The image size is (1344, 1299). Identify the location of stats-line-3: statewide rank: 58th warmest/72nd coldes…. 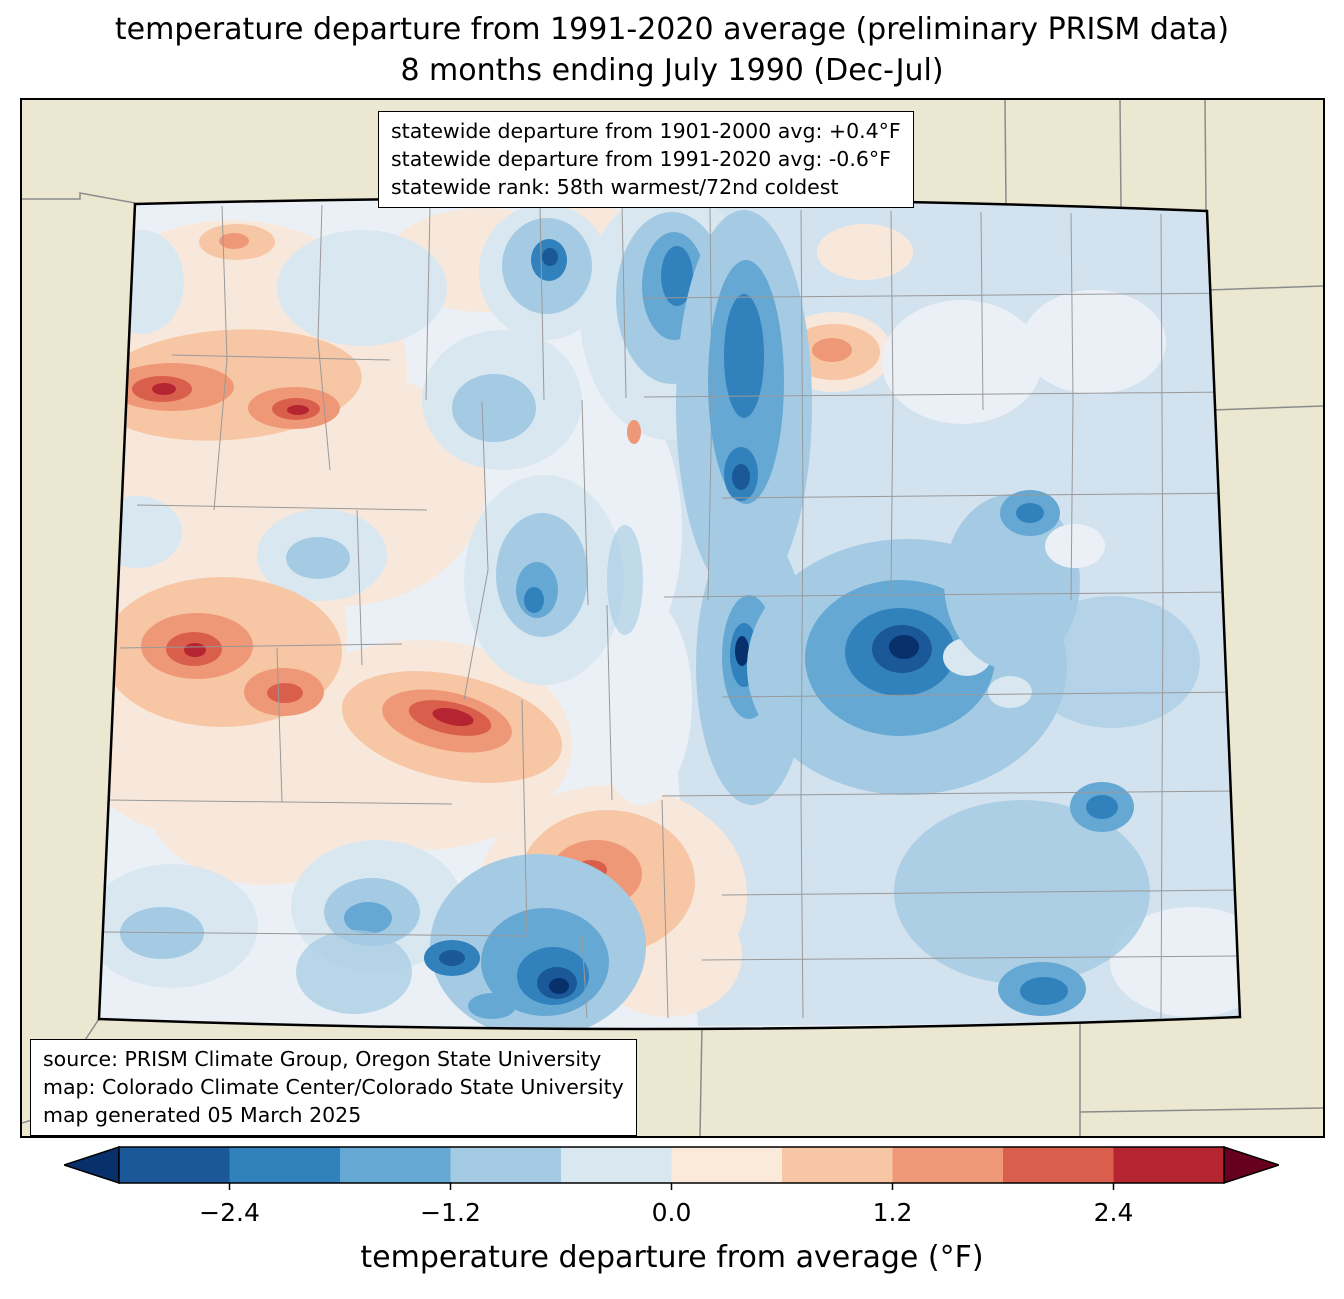
(615, 187).